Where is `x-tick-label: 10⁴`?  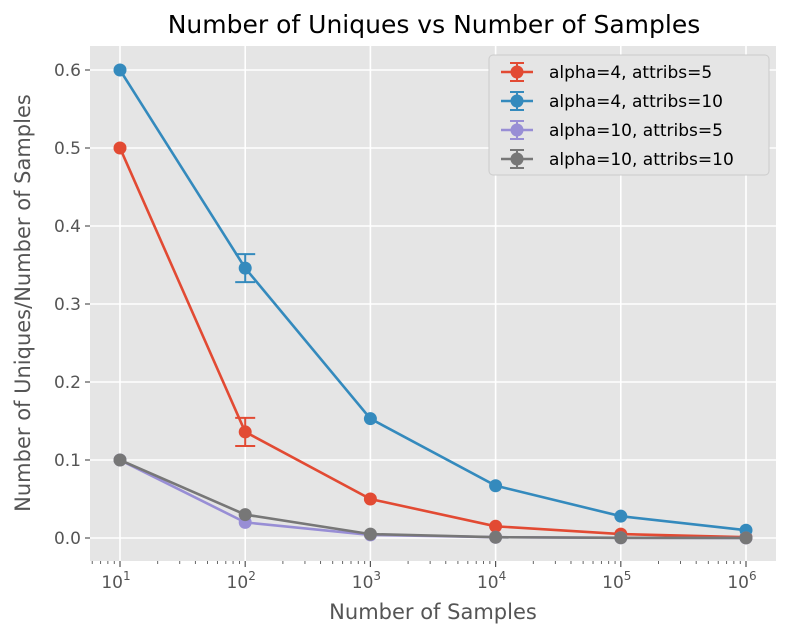
x-tick-label: 10⁴ is located at coordinates (491, 581).